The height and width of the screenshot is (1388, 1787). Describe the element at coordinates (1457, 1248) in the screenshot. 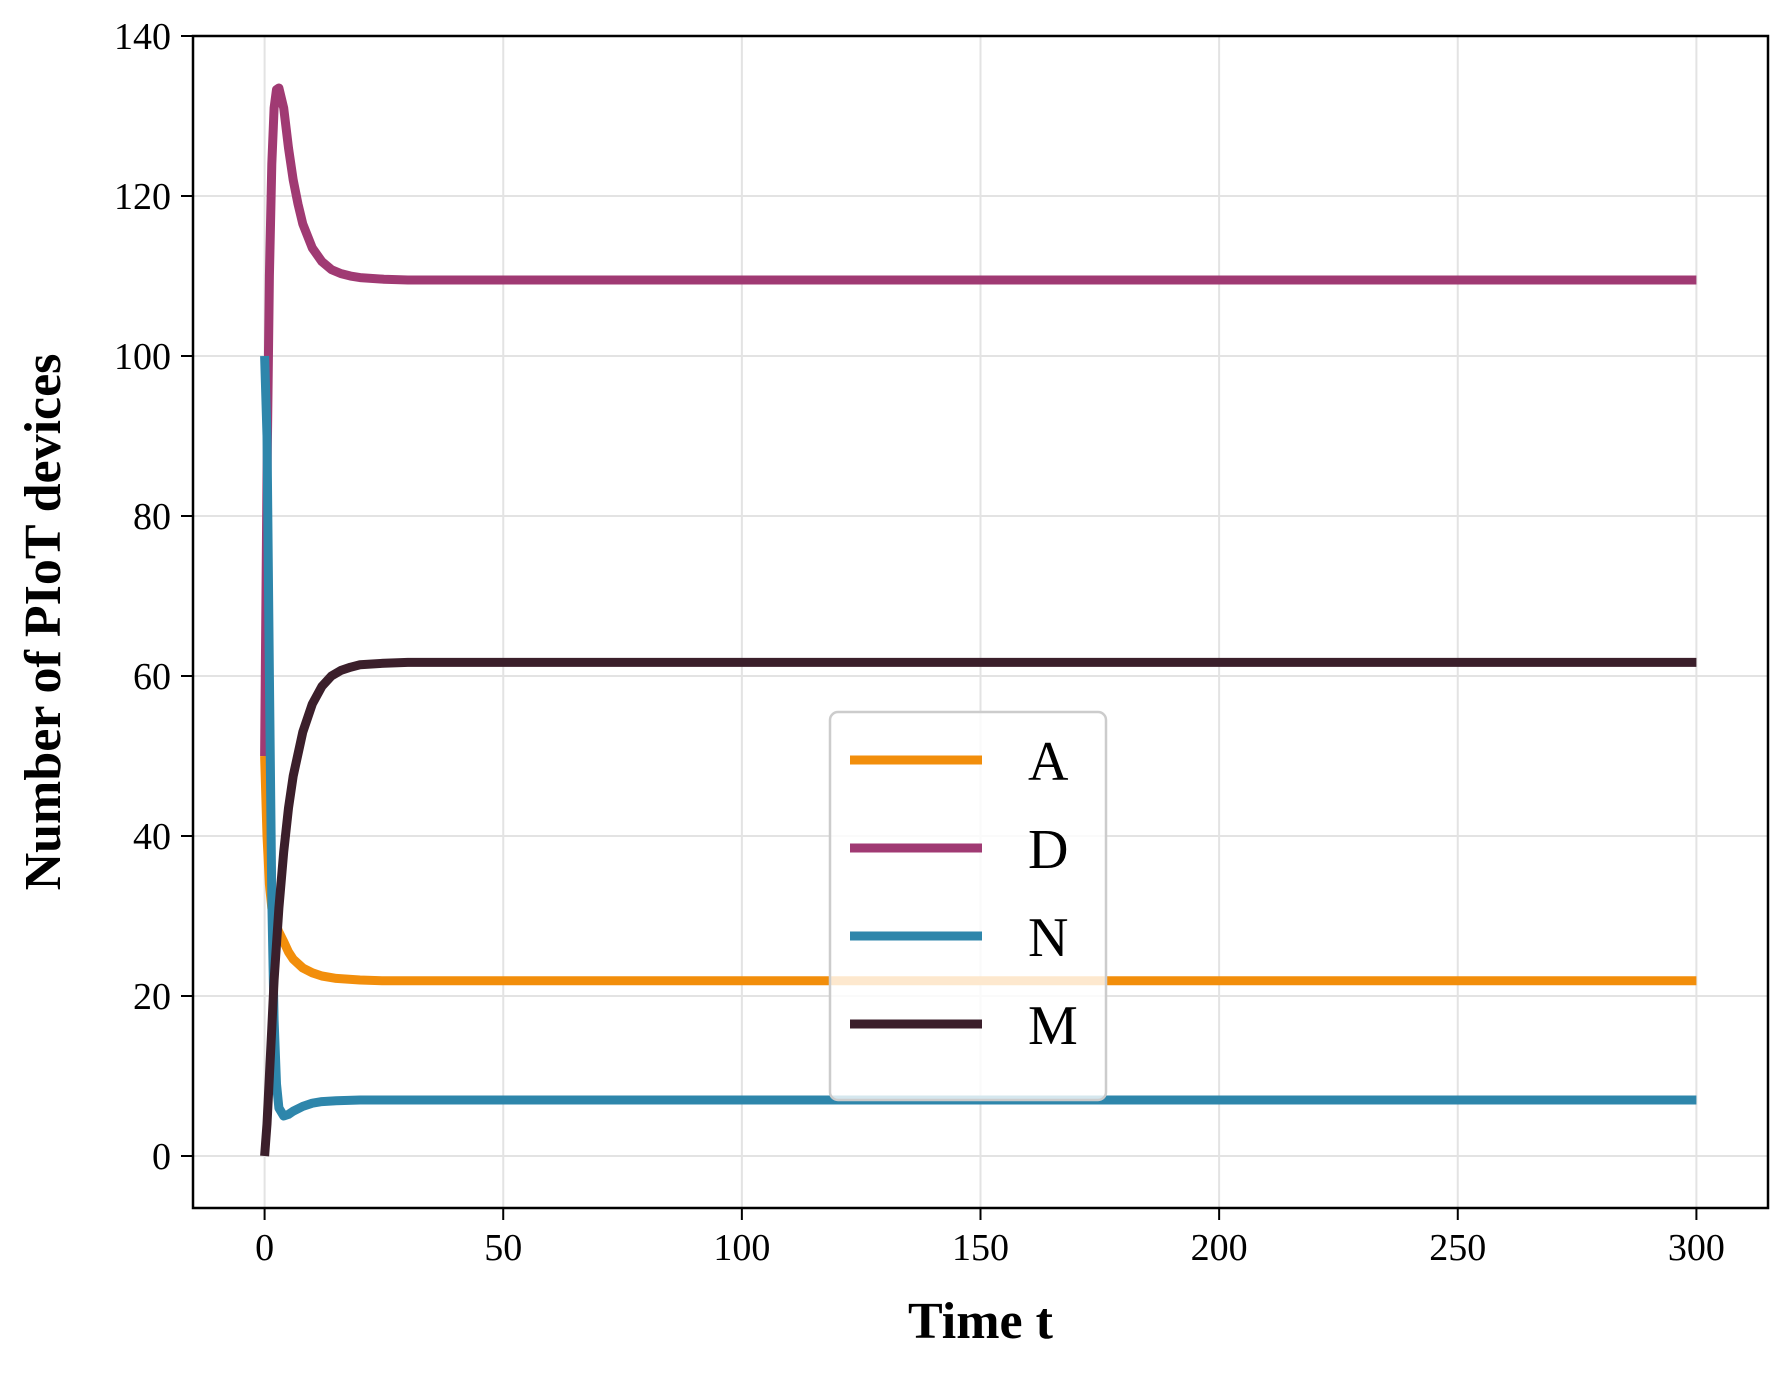

I see `x-tick-label: 250` at that location.